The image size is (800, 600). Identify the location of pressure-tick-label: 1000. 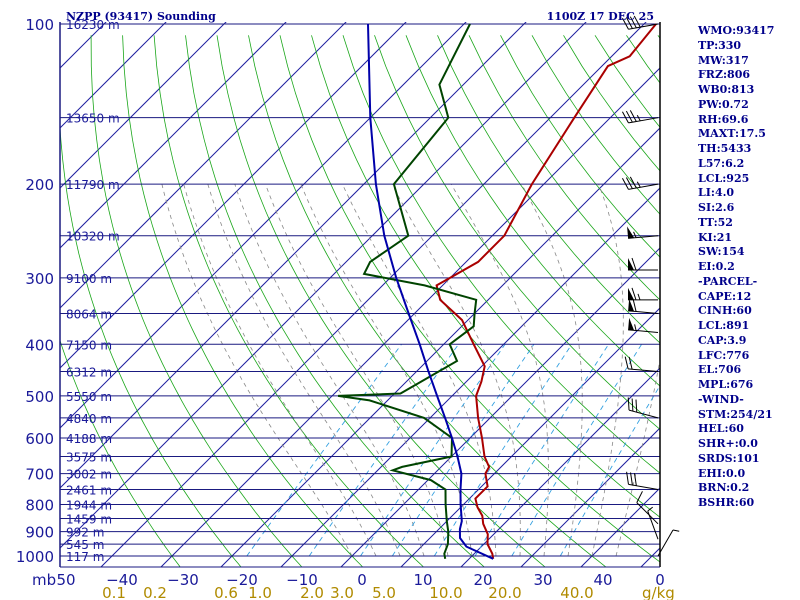
(35, 557).